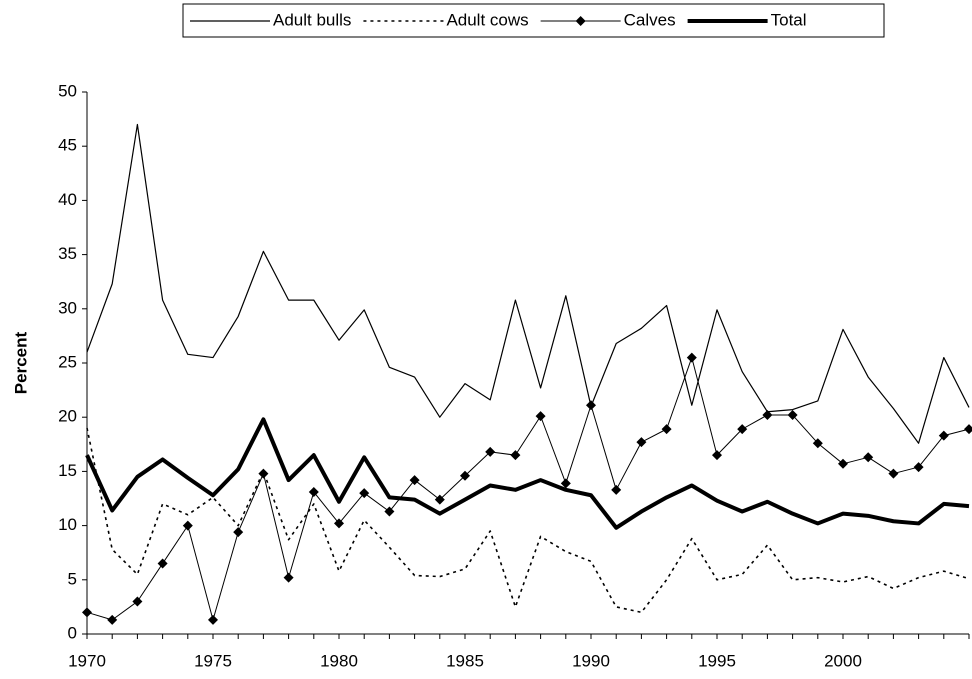  What do you see at coordinates (67, 307) in the screenshot?
I see `y-tick-label: 30` at bounding box center [67, 307].